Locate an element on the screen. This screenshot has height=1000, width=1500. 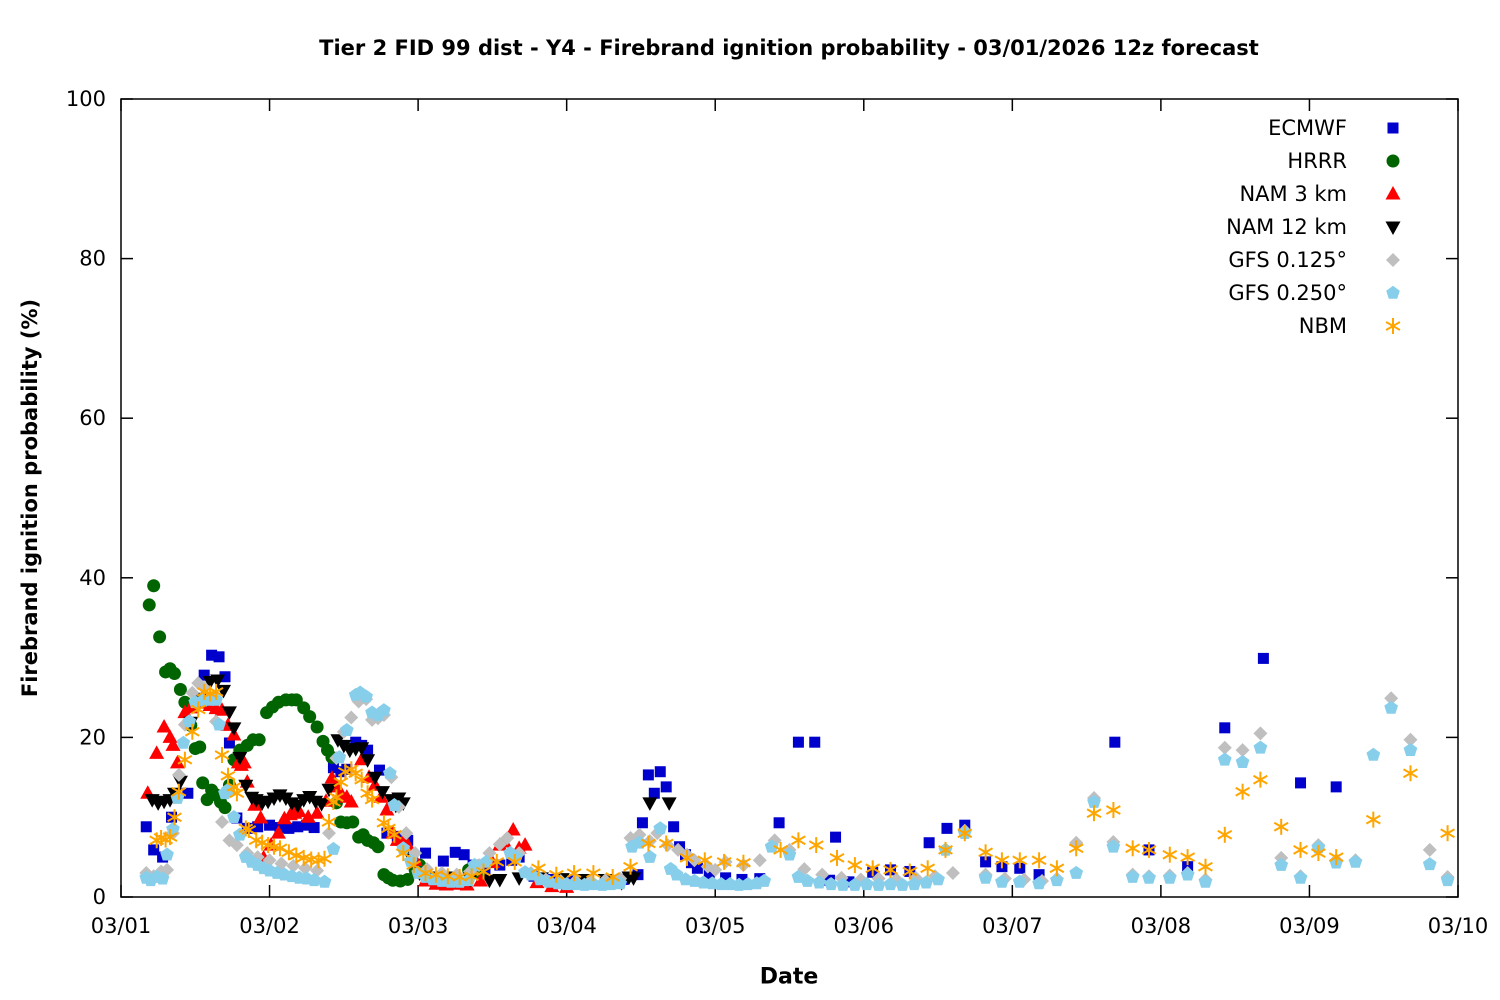
legend-label-nam-3-km: NAM 3 km is located at coordinates (1293, 194).